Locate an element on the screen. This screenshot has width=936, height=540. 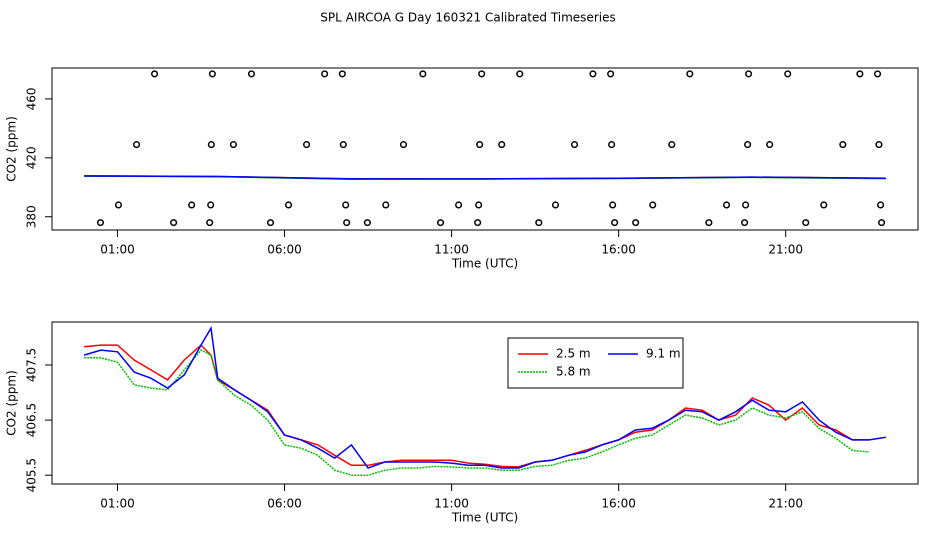
y-tick-label: 420 is located at coordinates (32, 157).